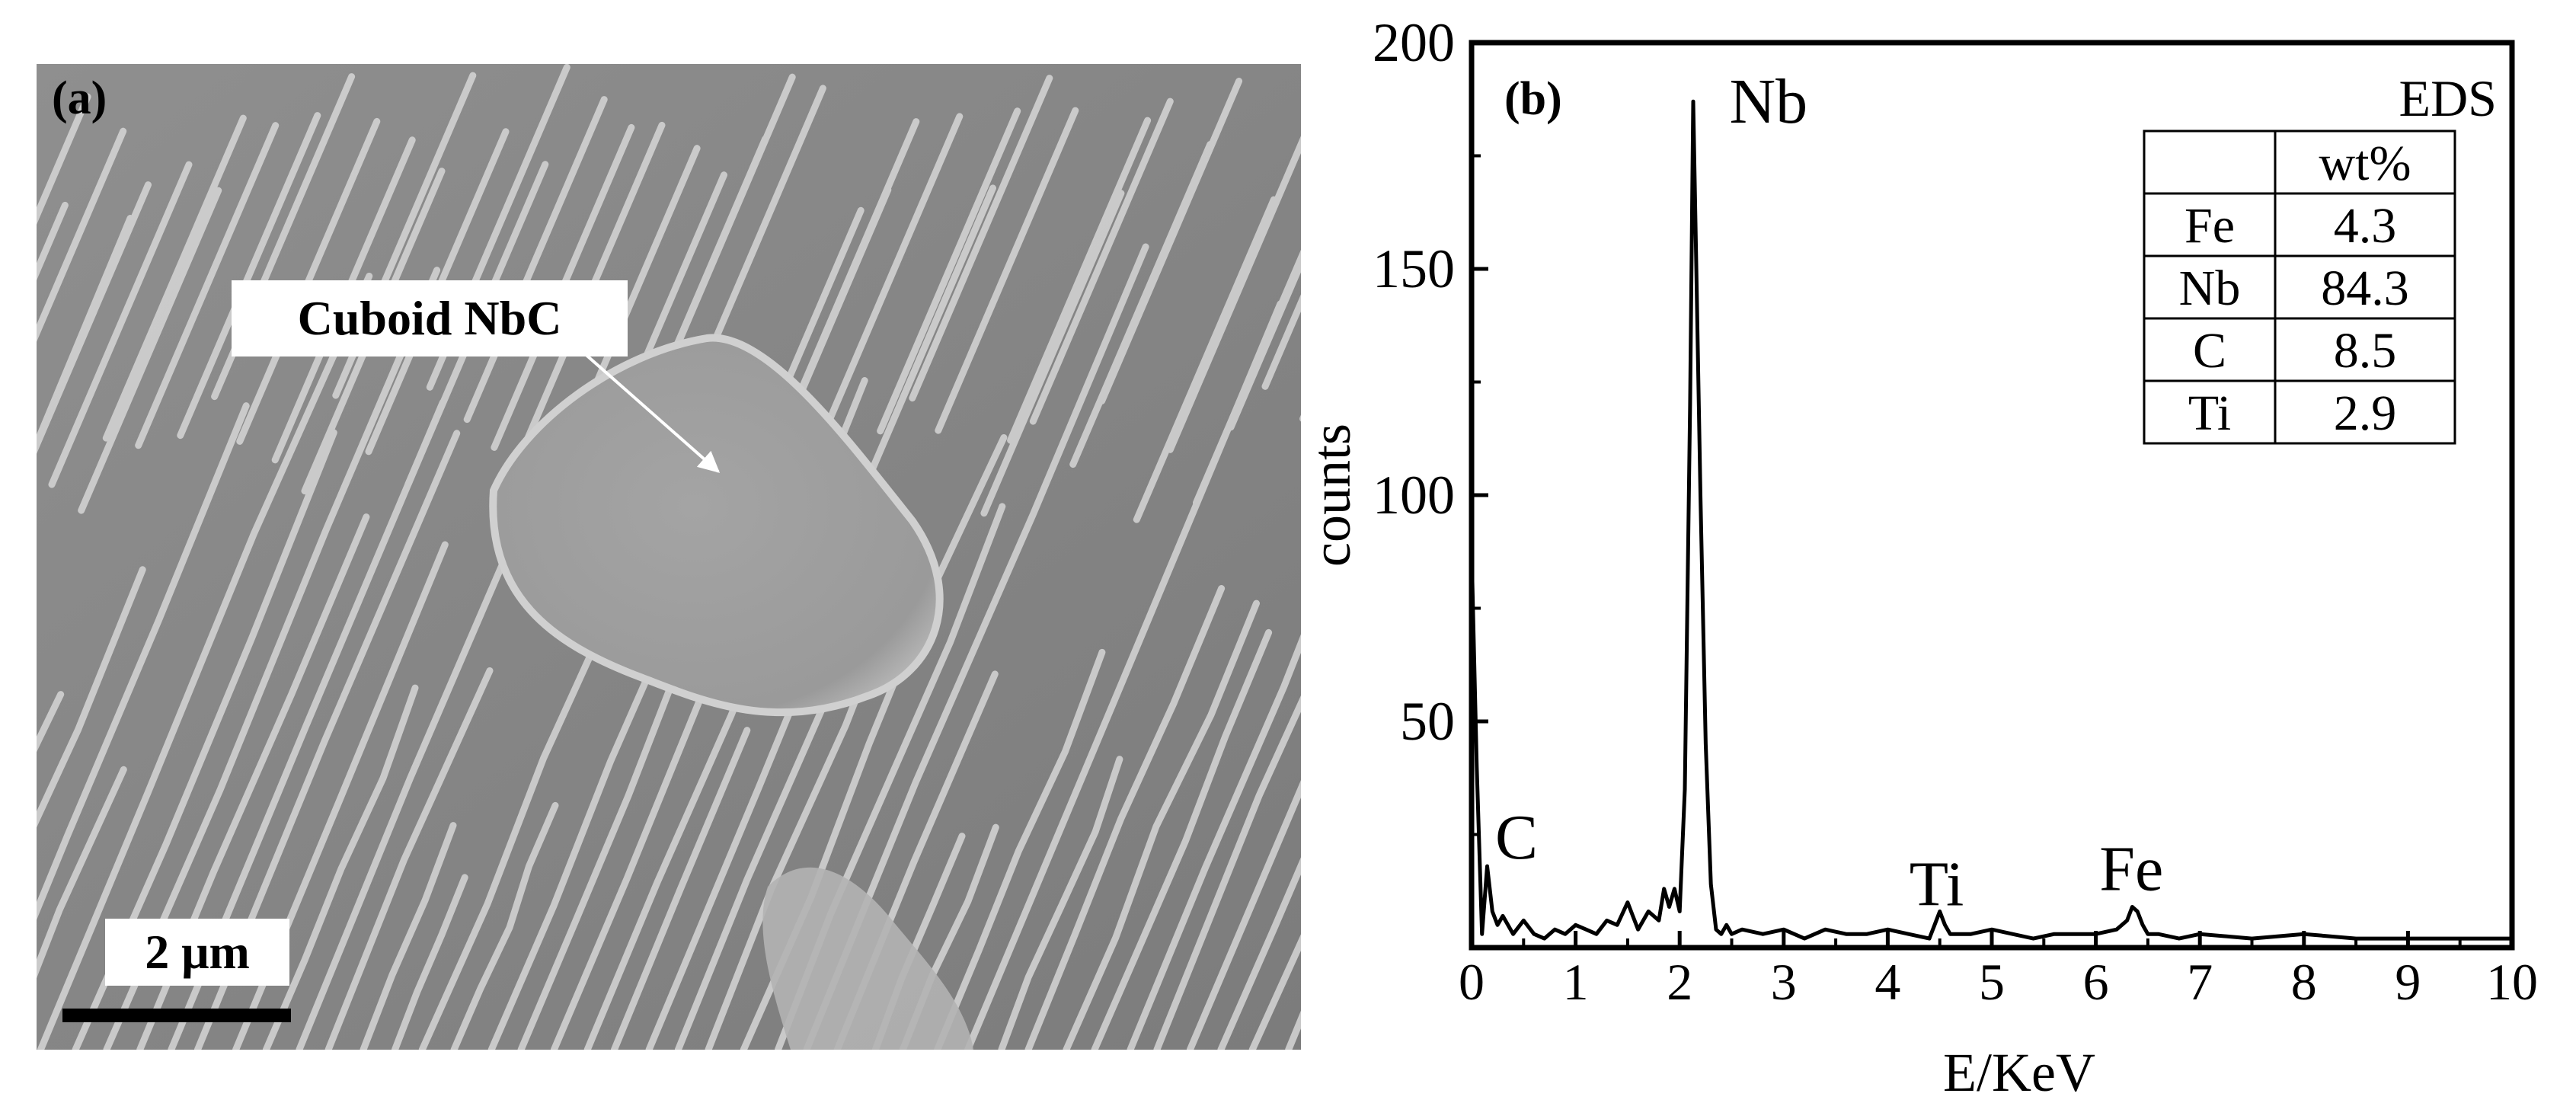  Describe the element at coordinates (2408, 982) in the screenshot. I see `x-tick-label: 9` at that location.